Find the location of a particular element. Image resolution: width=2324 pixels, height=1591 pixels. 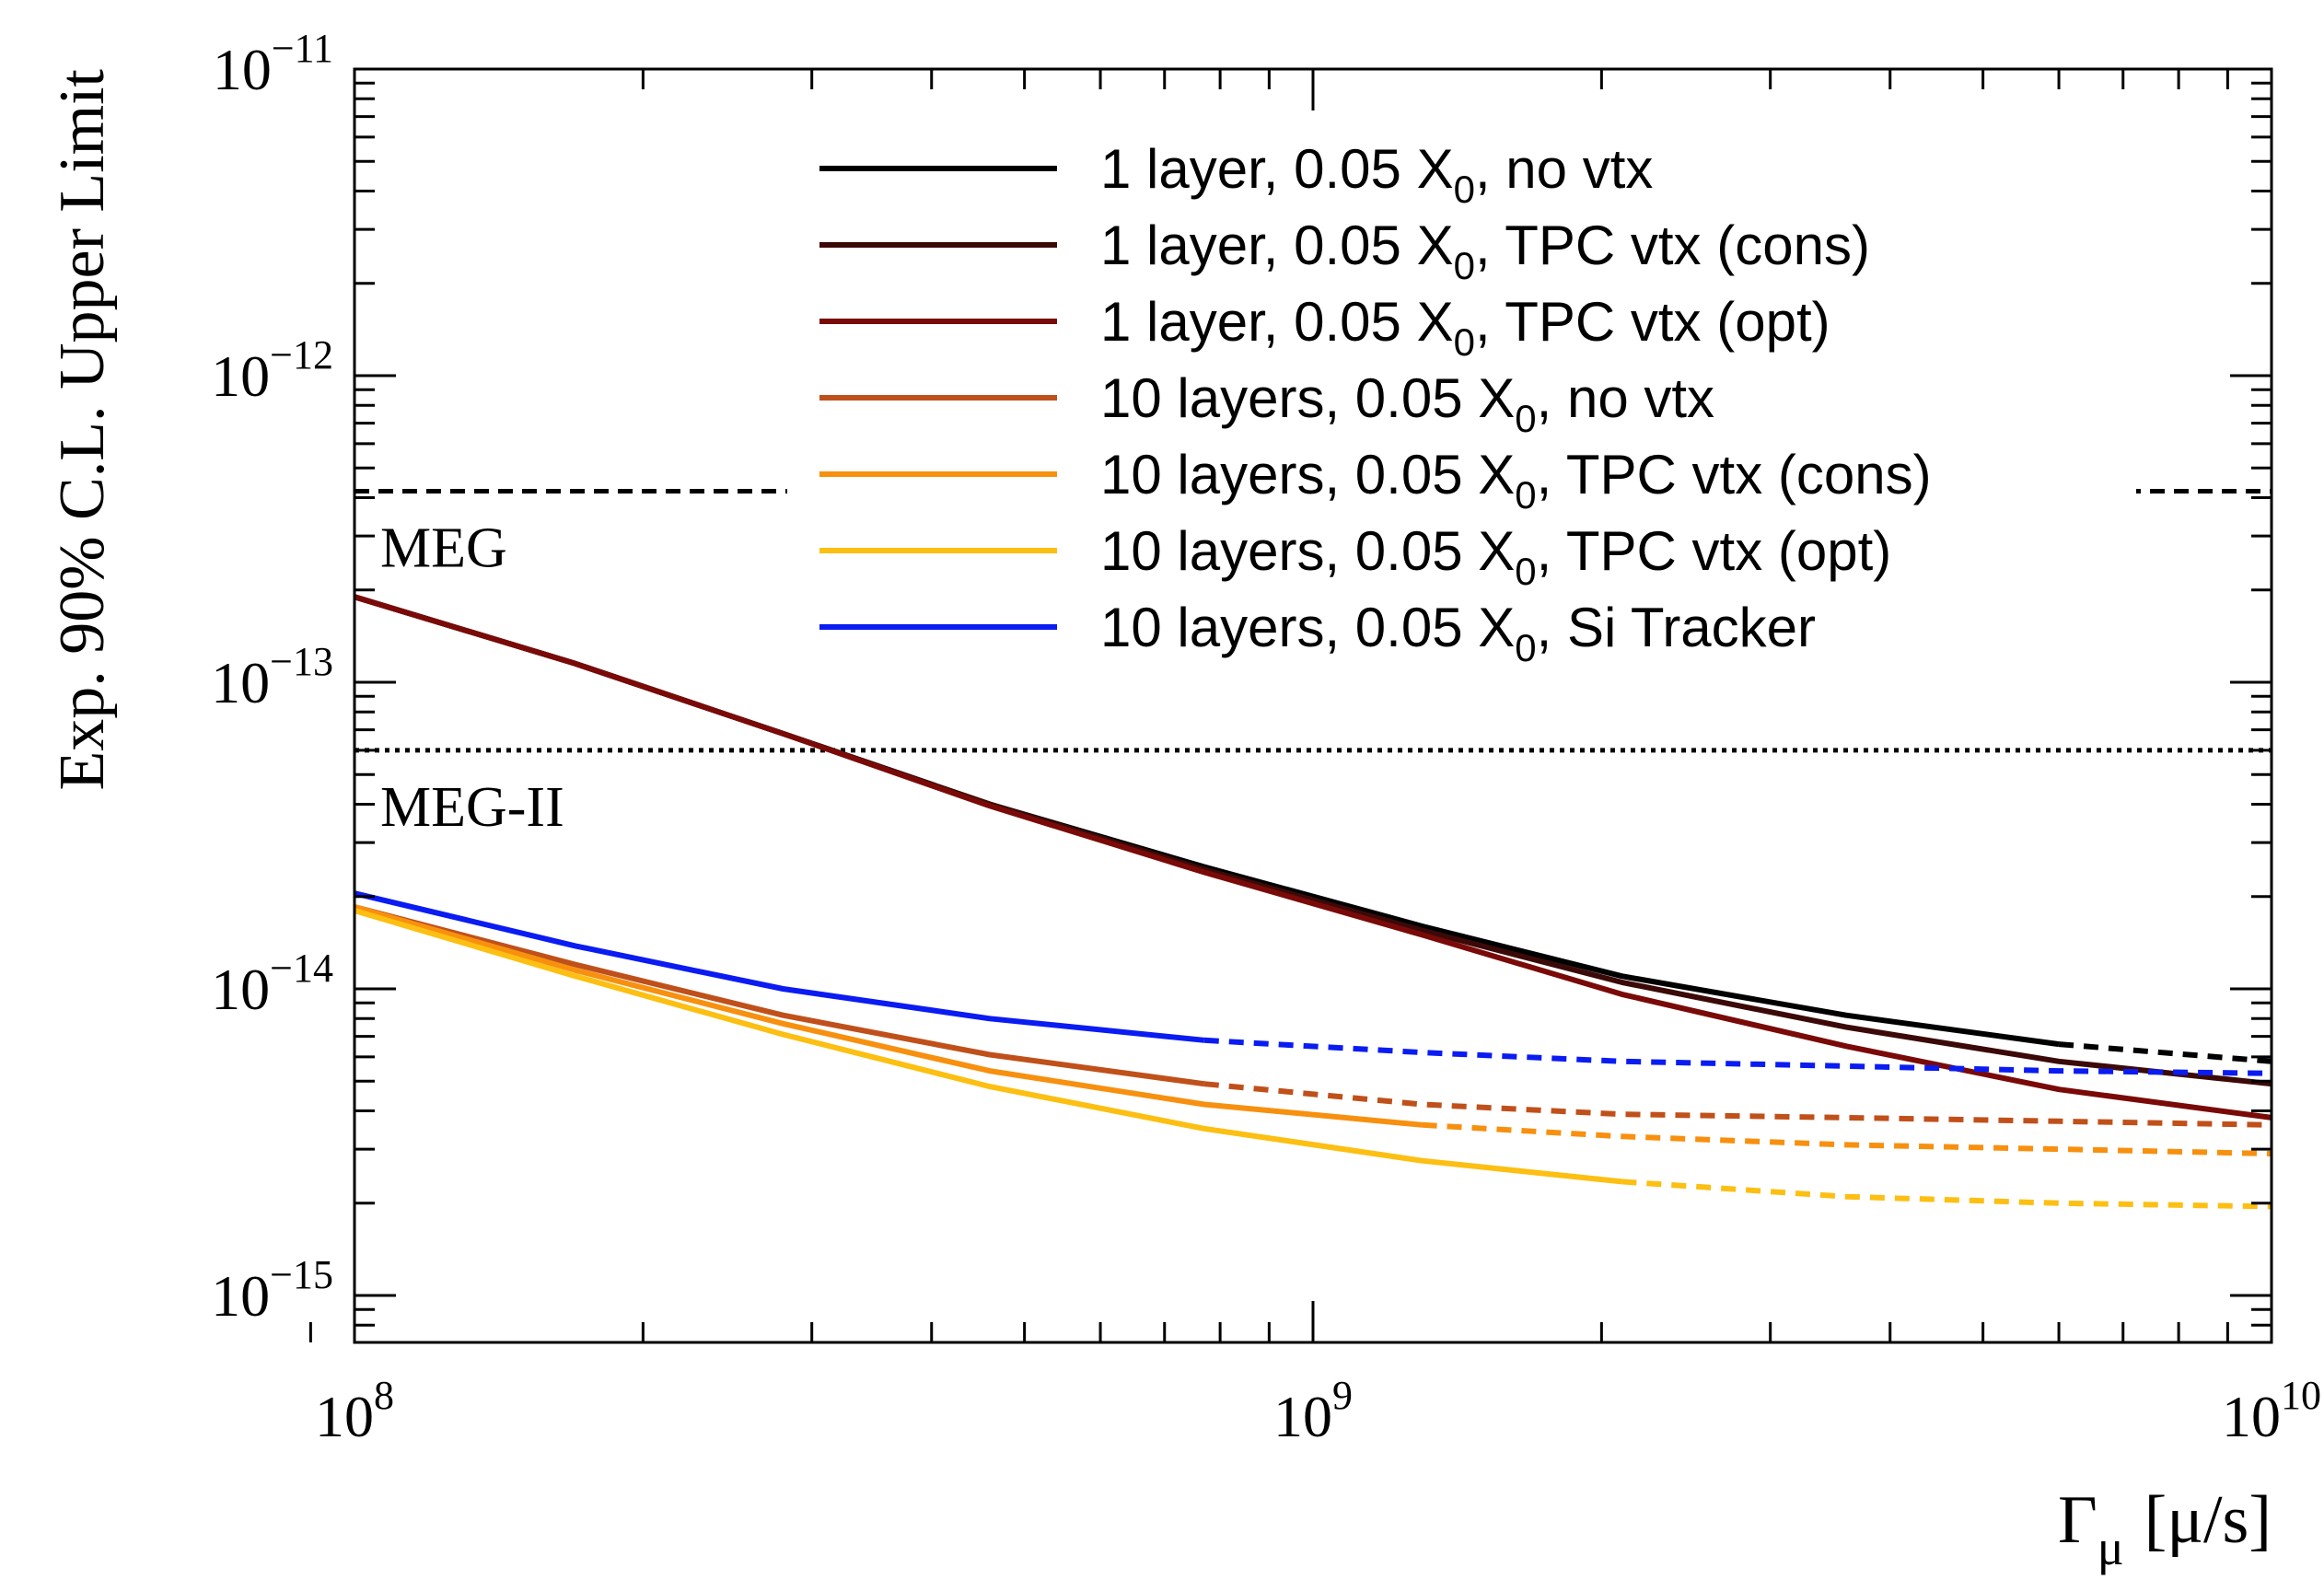

y-tick-label: 10−15 is located at coordinates (272, 1290).